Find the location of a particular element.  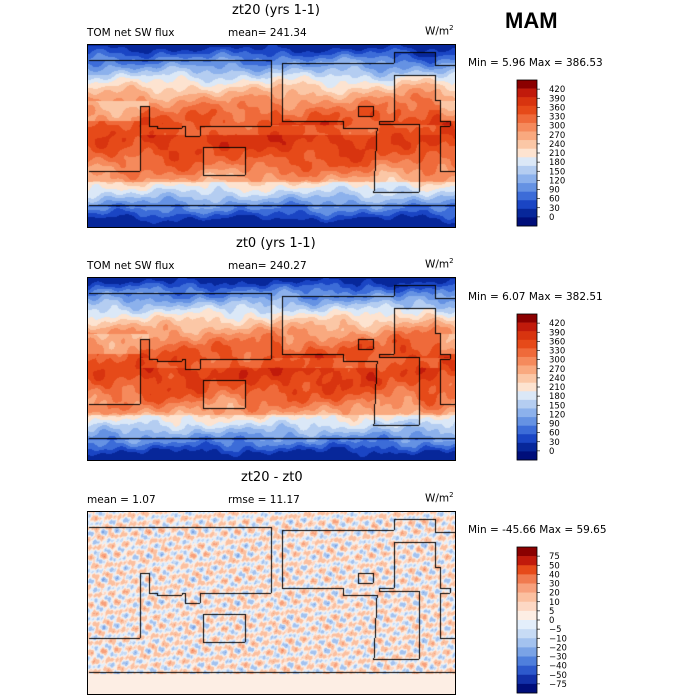

panel-3-rmse-label: rmse = 11.17 is located at coordinates (264, 500).